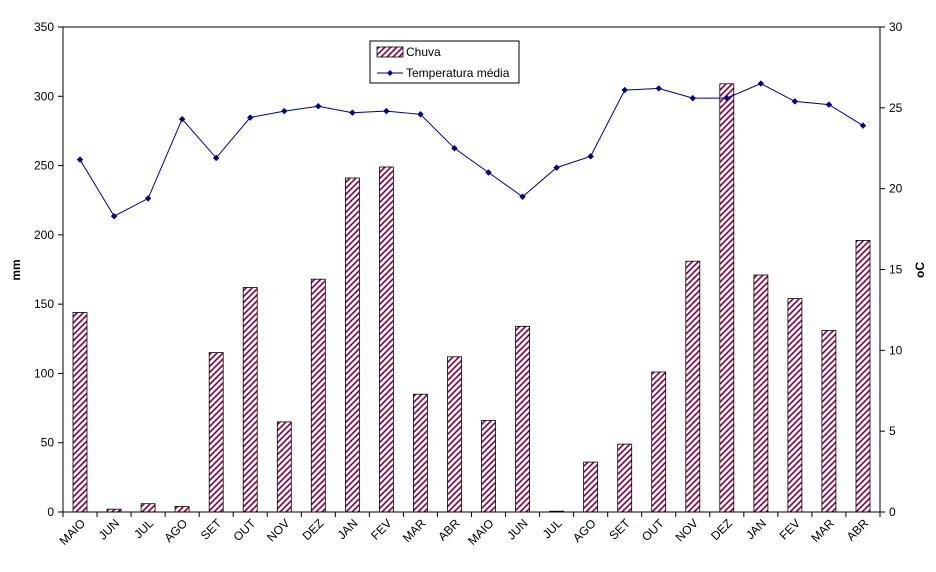  What do you see at coordinates (44, 373) in the screenshot?
I see `left-tick-label: 100` at bounding box center [44, 373].